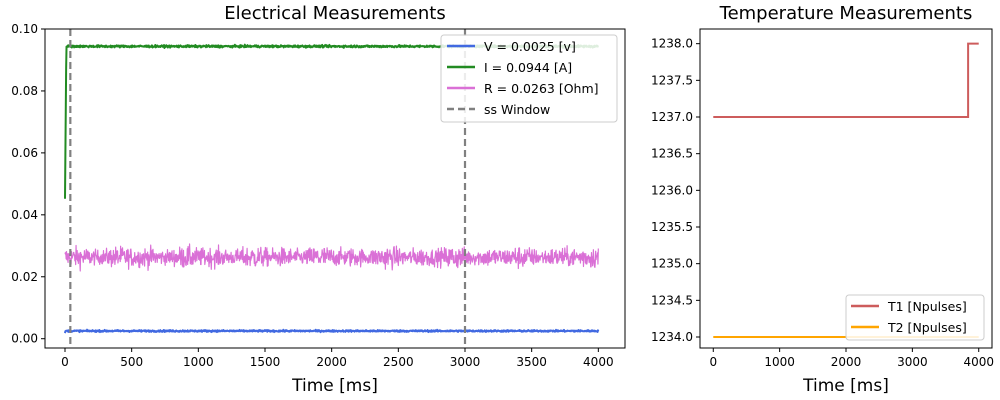  What do you see at coordinates (927, 306) in the screenshot?
I see `legend-label-t1: T1 [Npulses]` at bounding box center [927, 306].